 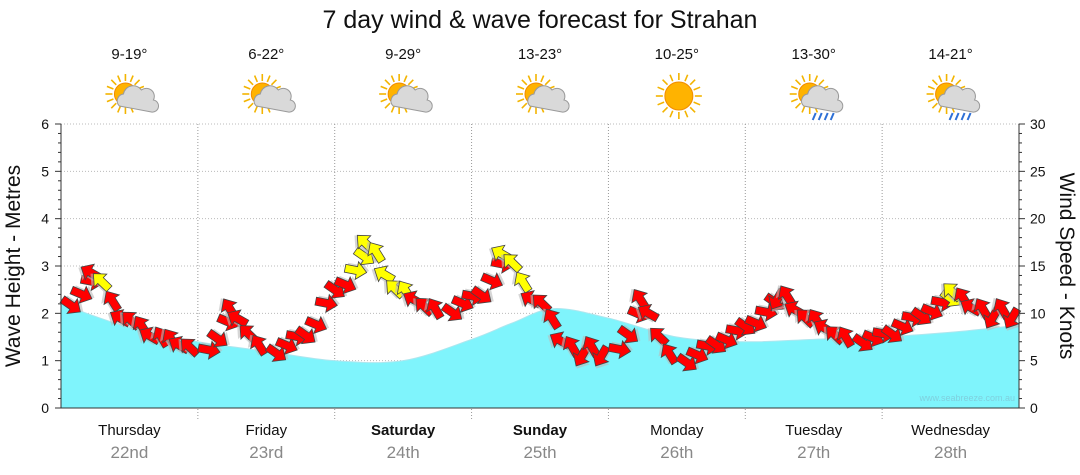 I want to click on chart-title: 7 day wind & wave forecast for Strahan, so click(x=540, y=20).